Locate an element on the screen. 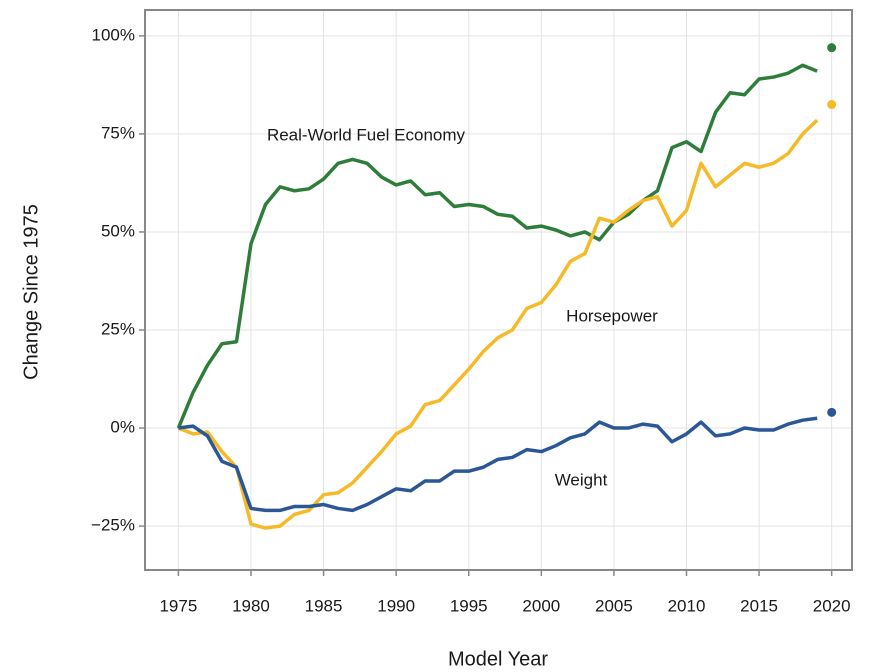 The width and height of the screenshot is (870, 672). y-tick-label: 25% is located at coordinates (118, 328).